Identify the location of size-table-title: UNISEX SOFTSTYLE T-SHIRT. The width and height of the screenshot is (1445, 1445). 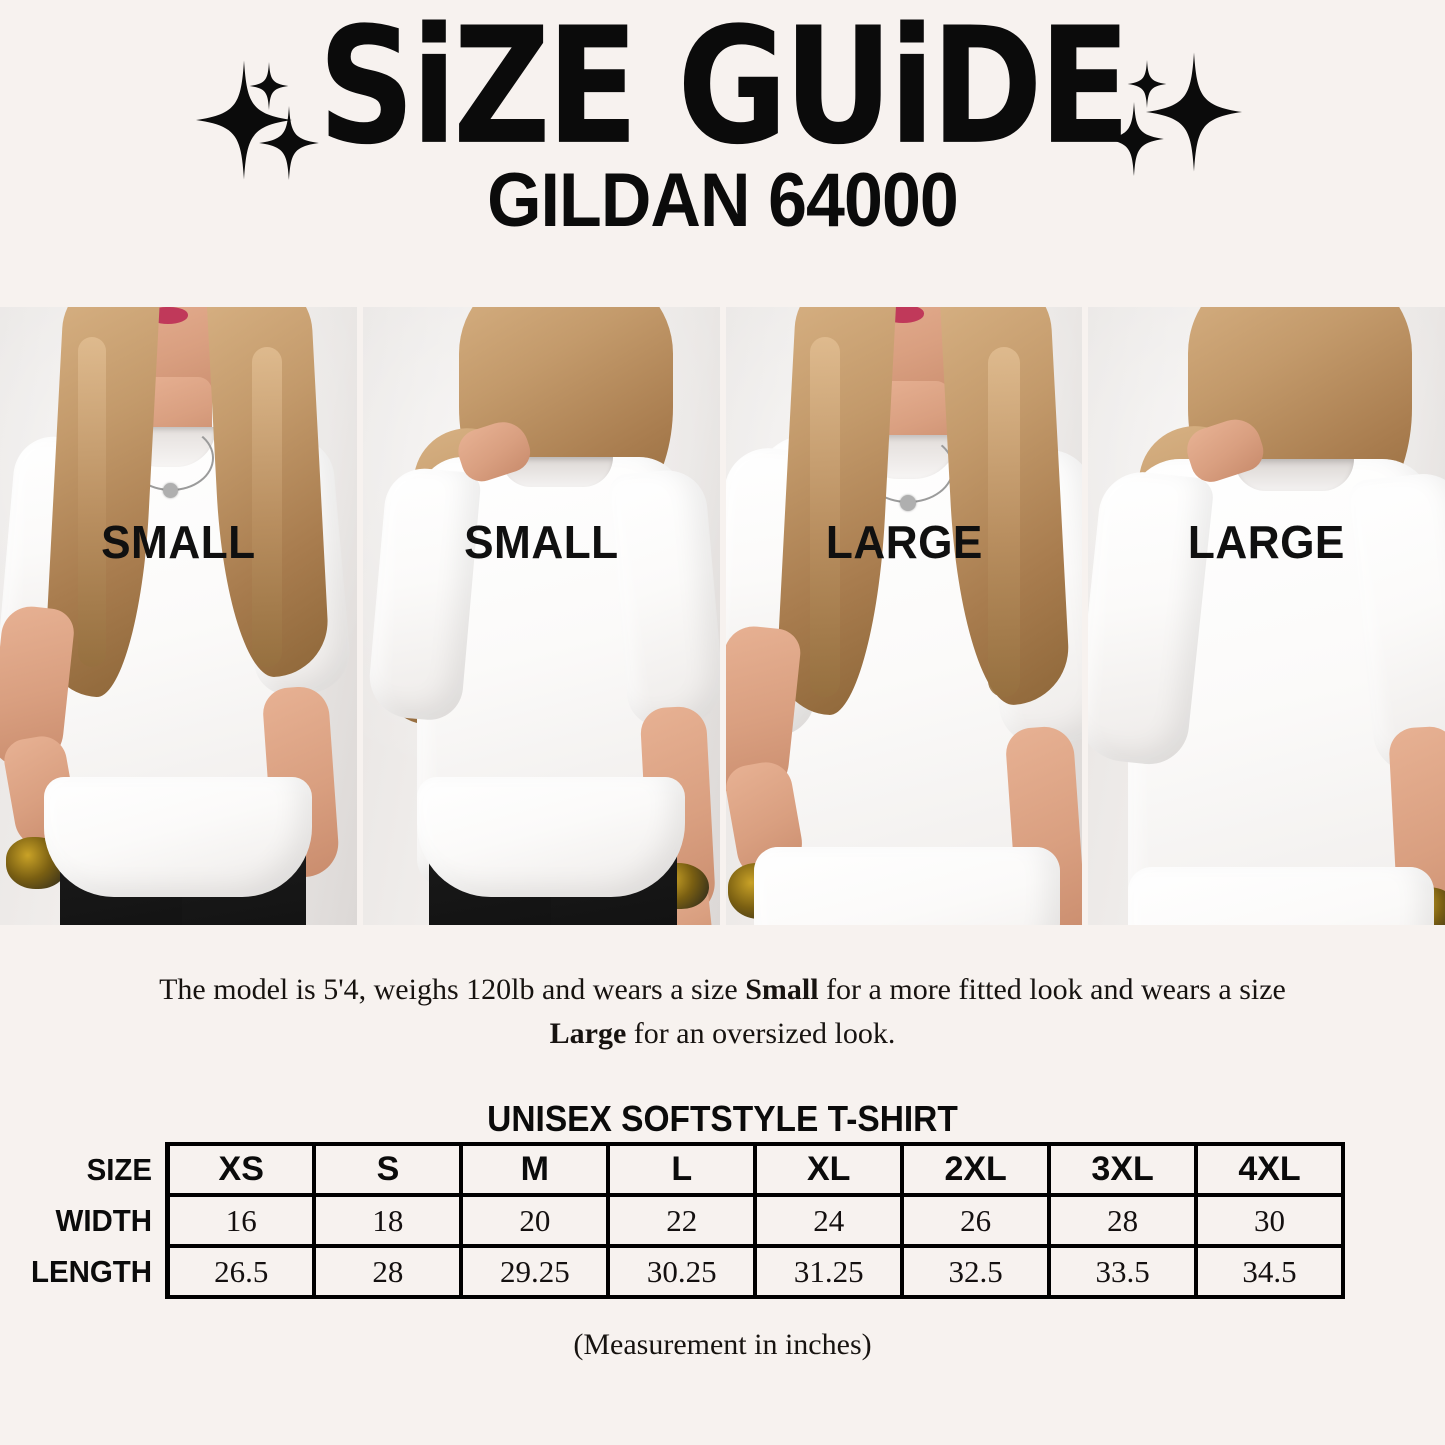
(722, 1118).